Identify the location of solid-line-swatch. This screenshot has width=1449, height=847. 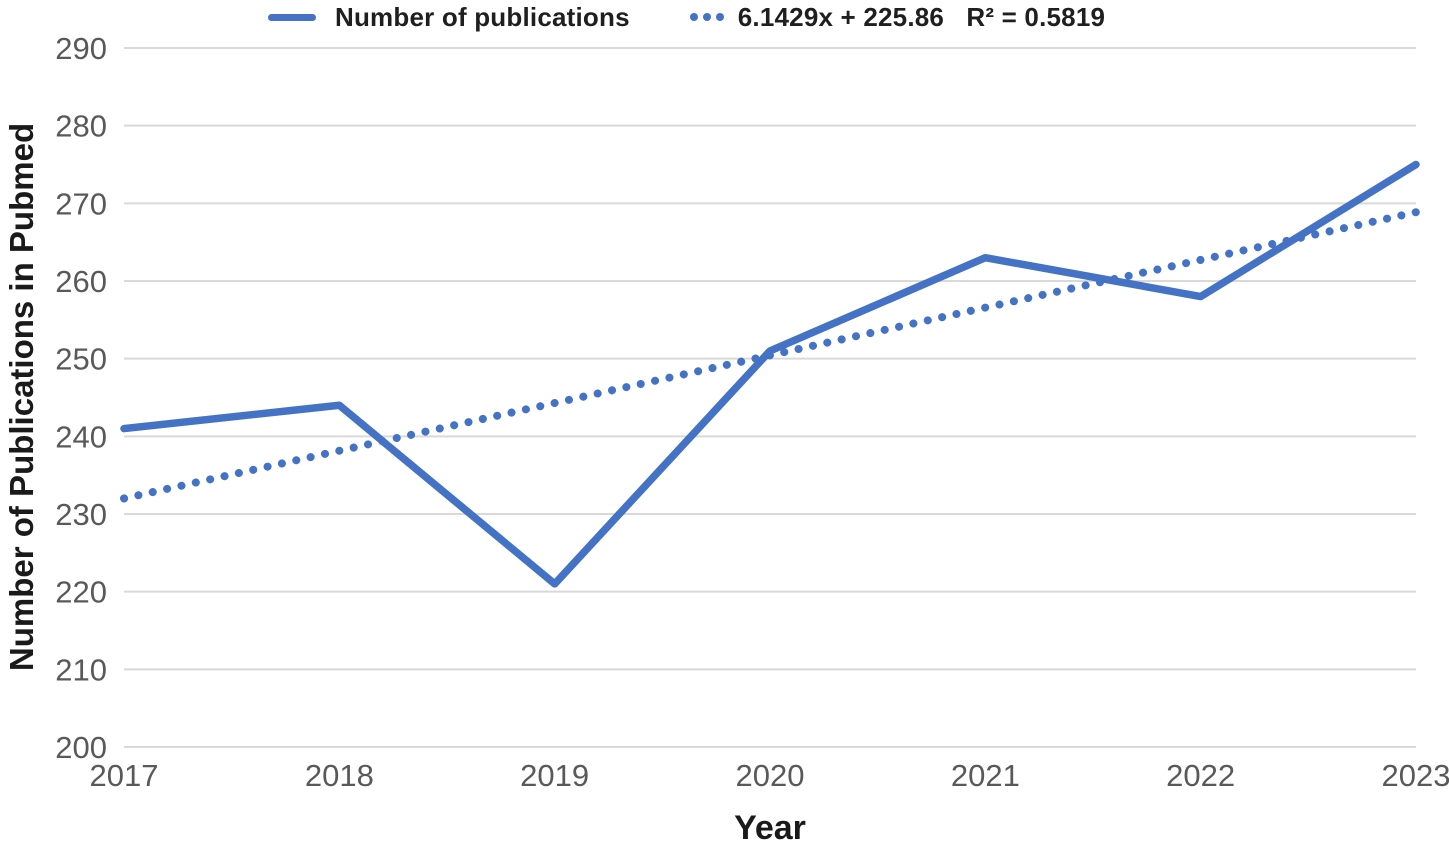
(292, 17).